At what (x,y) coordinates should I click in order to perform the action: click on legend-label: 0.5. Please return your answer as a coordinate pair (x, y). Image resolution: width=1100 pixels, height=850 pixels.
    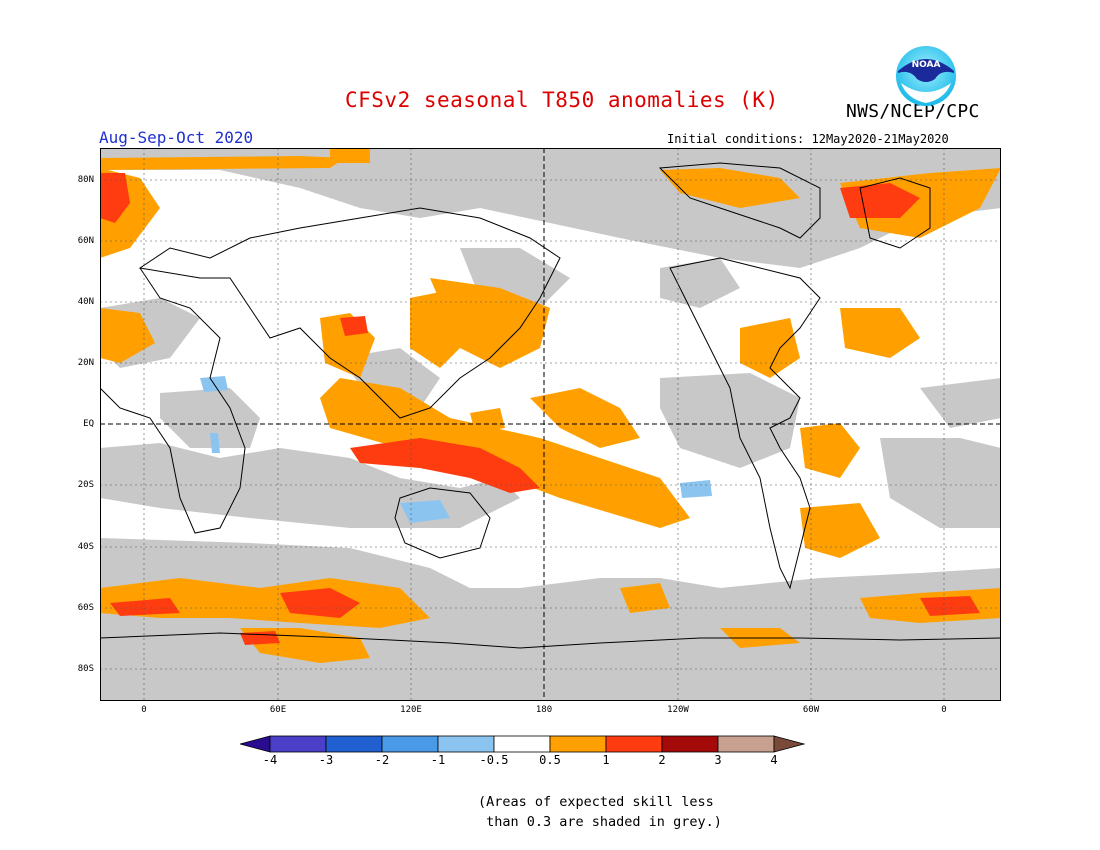
    Looking at the image, I should click on (550, 760).